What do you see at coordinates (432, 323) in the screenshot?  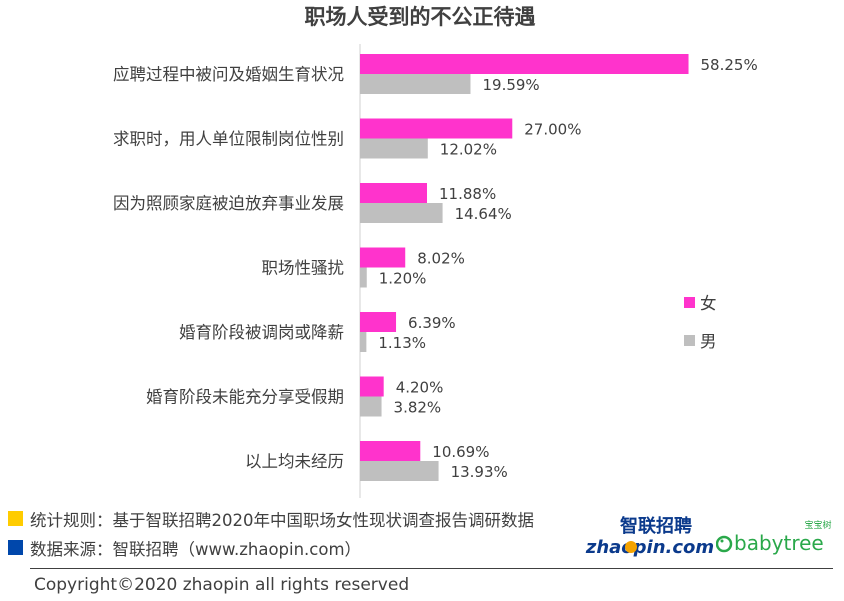 I see `value-label-female: 6.39%` at bounding box center [432, 323].